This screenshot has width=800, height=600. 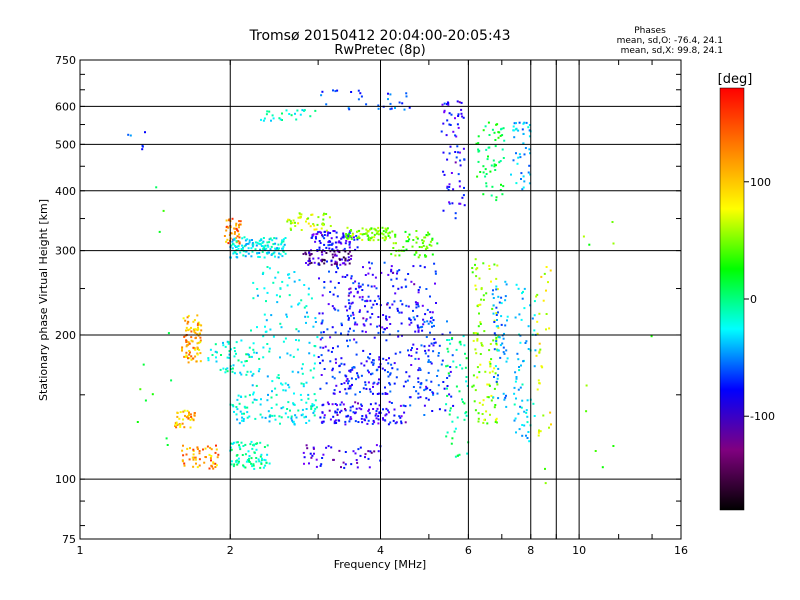 What do you see at coordinates (753, 299) in the screenshot?
I see `colorbar-tick-label: 0` at bounding box center [753, 299].